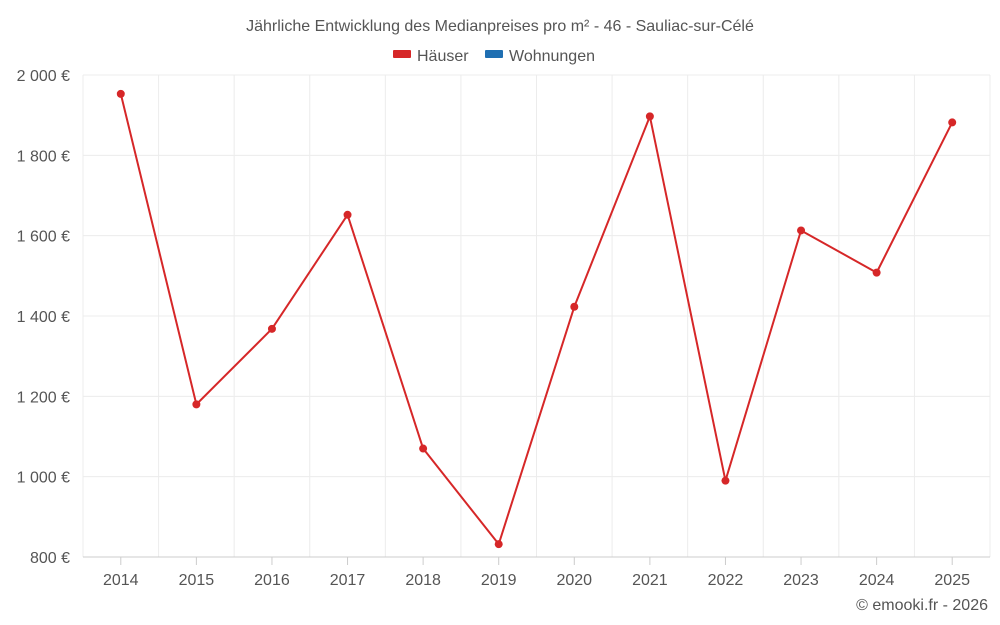  Describe the element at coordinates (43, 478) in the screenshot. I see `y-tick-label: 1 000 €` at that location.